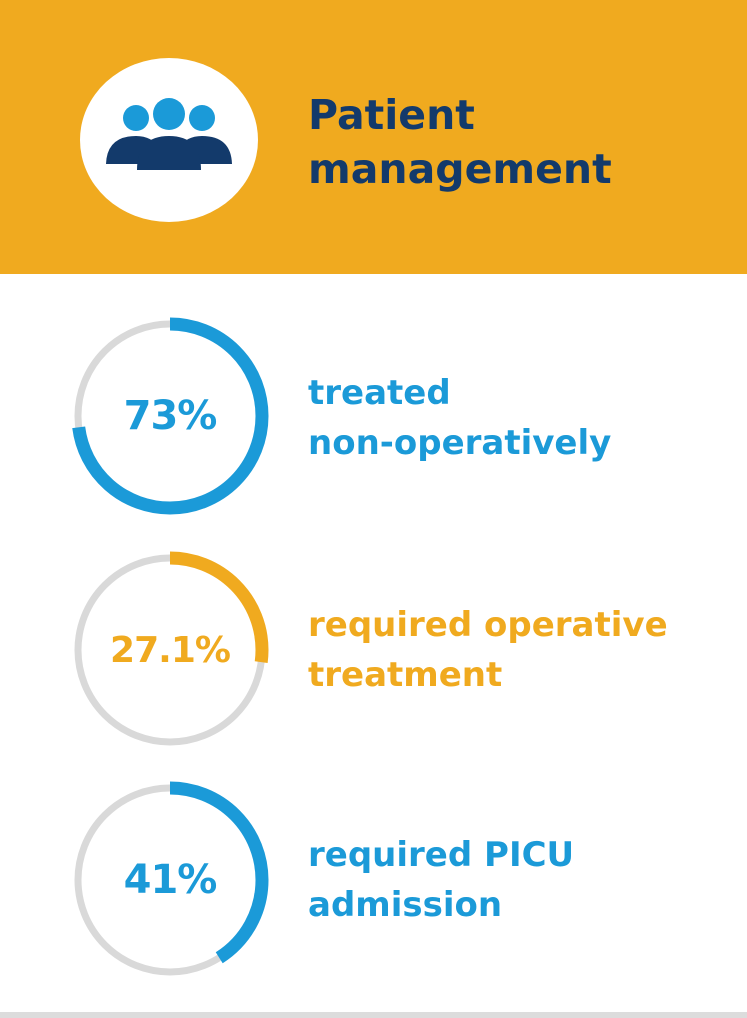 The height and width of the screenshot is (1018, 747). I want to click on bottom-divider, so click(373, 1015).